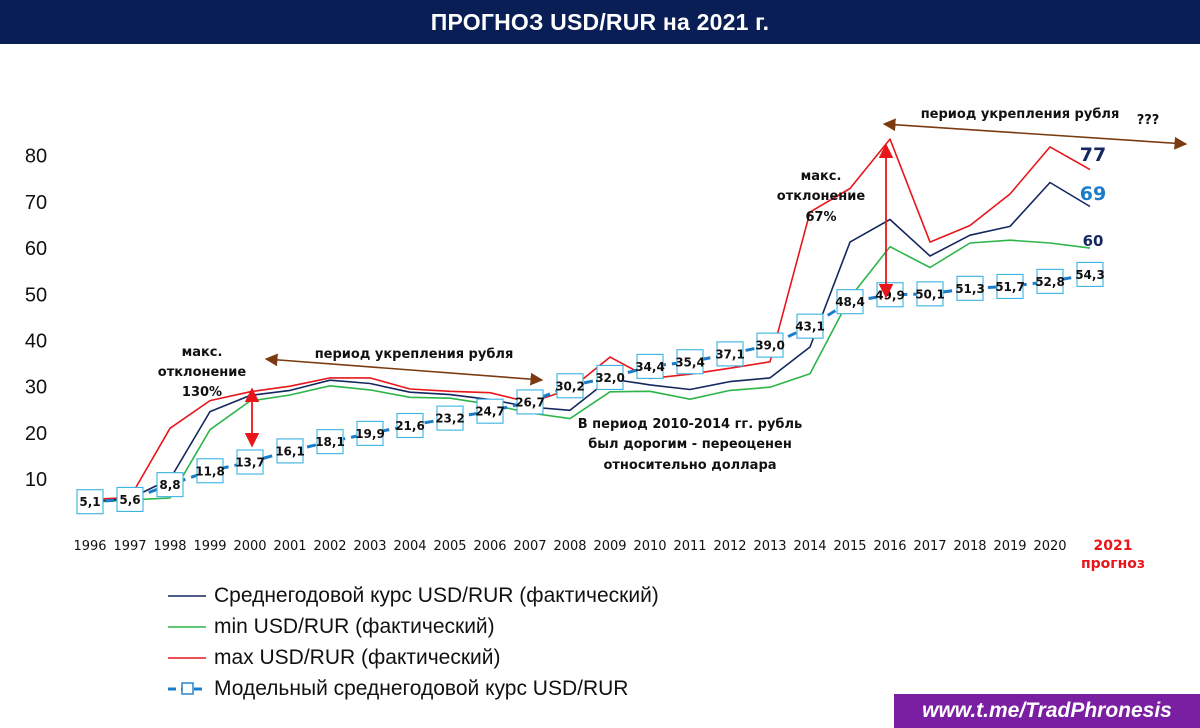 This screenshot has width=1200, height=728. What do you see at coordinates (357, 657) in the screenshot?
I see `legend-label-max: max USD/RUR (фактический)` at bounding box center [357, 657].